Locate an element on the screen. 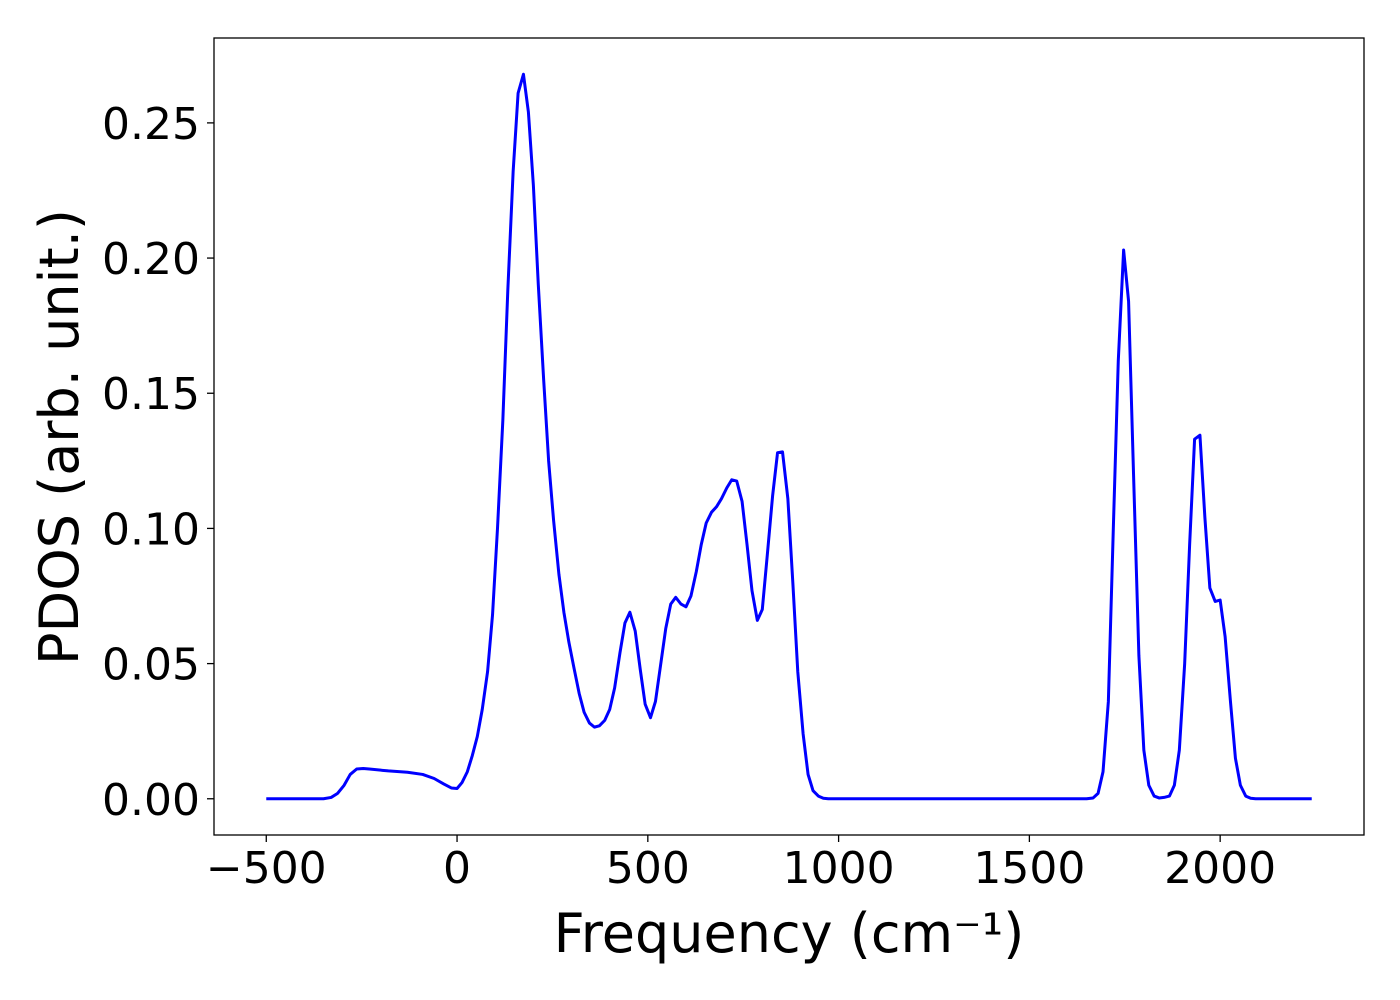  x-tick-label: −500 is located at coordinates (266, 868).